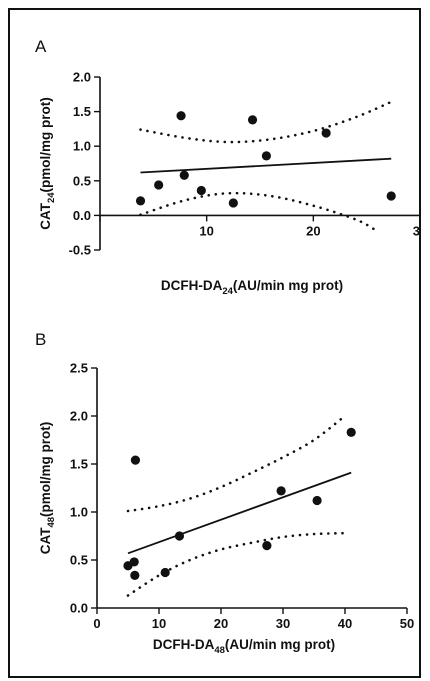 The image size is (430, 681). Describe the element at coordinates (51, 522) in the screenshot. I see `y-axis-title-sub: 48` at that location.